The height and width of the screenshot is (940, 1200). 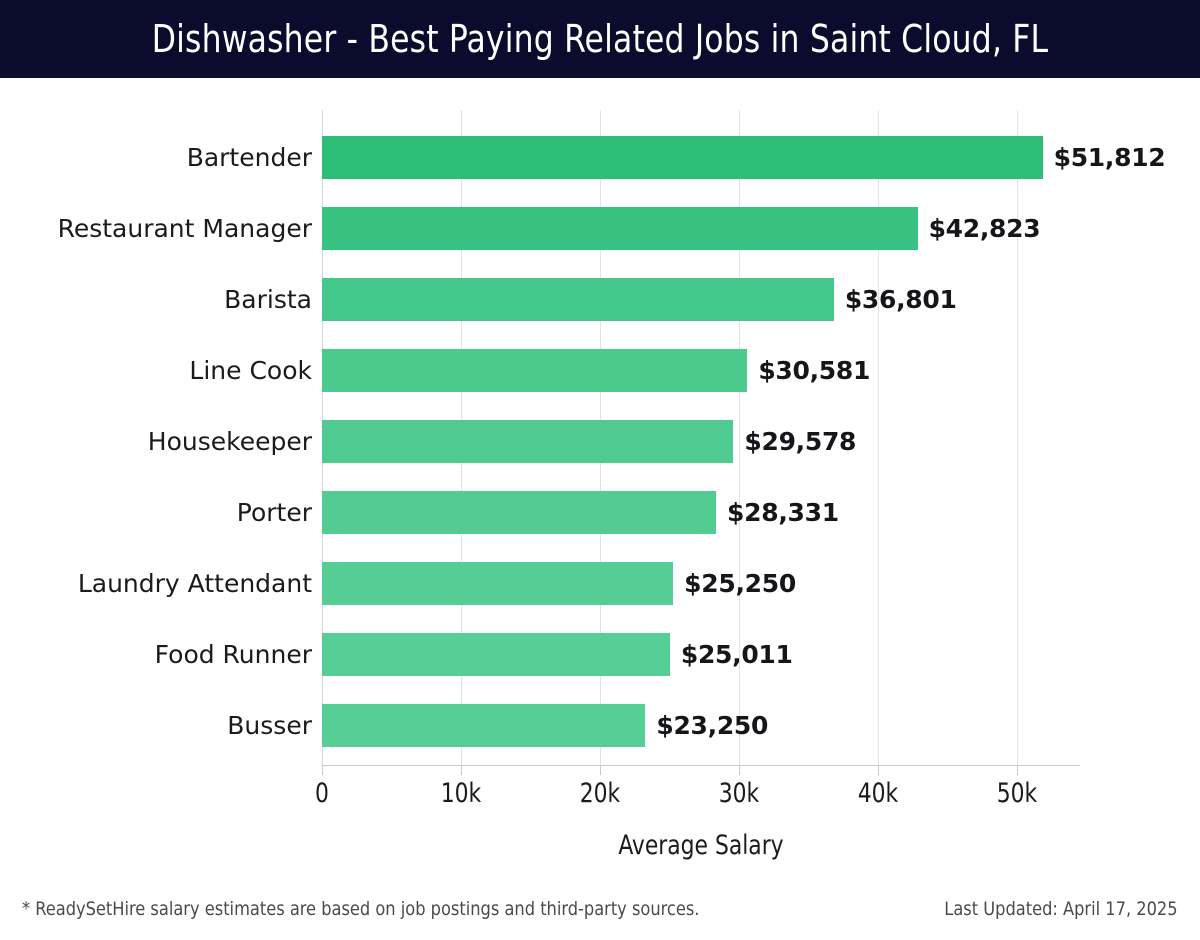 I want to click on category-label: Laundry Attendant, so click(x=194, y=583).